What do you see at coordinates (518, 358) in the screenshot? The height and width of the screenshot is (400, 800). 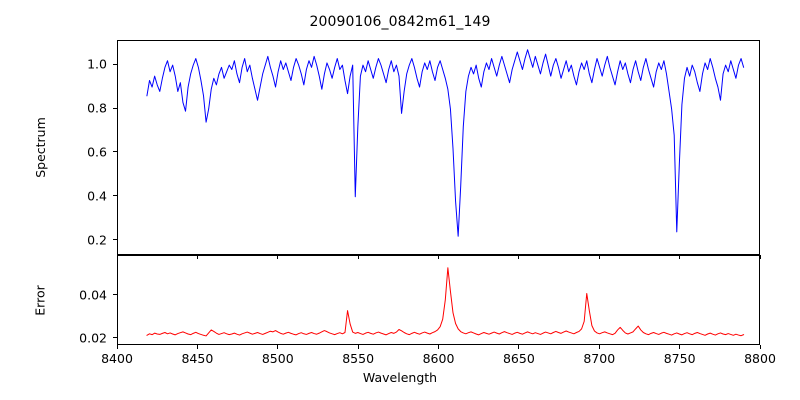 I see `x-tick-label: 8650` at bounding box center [518, 358].